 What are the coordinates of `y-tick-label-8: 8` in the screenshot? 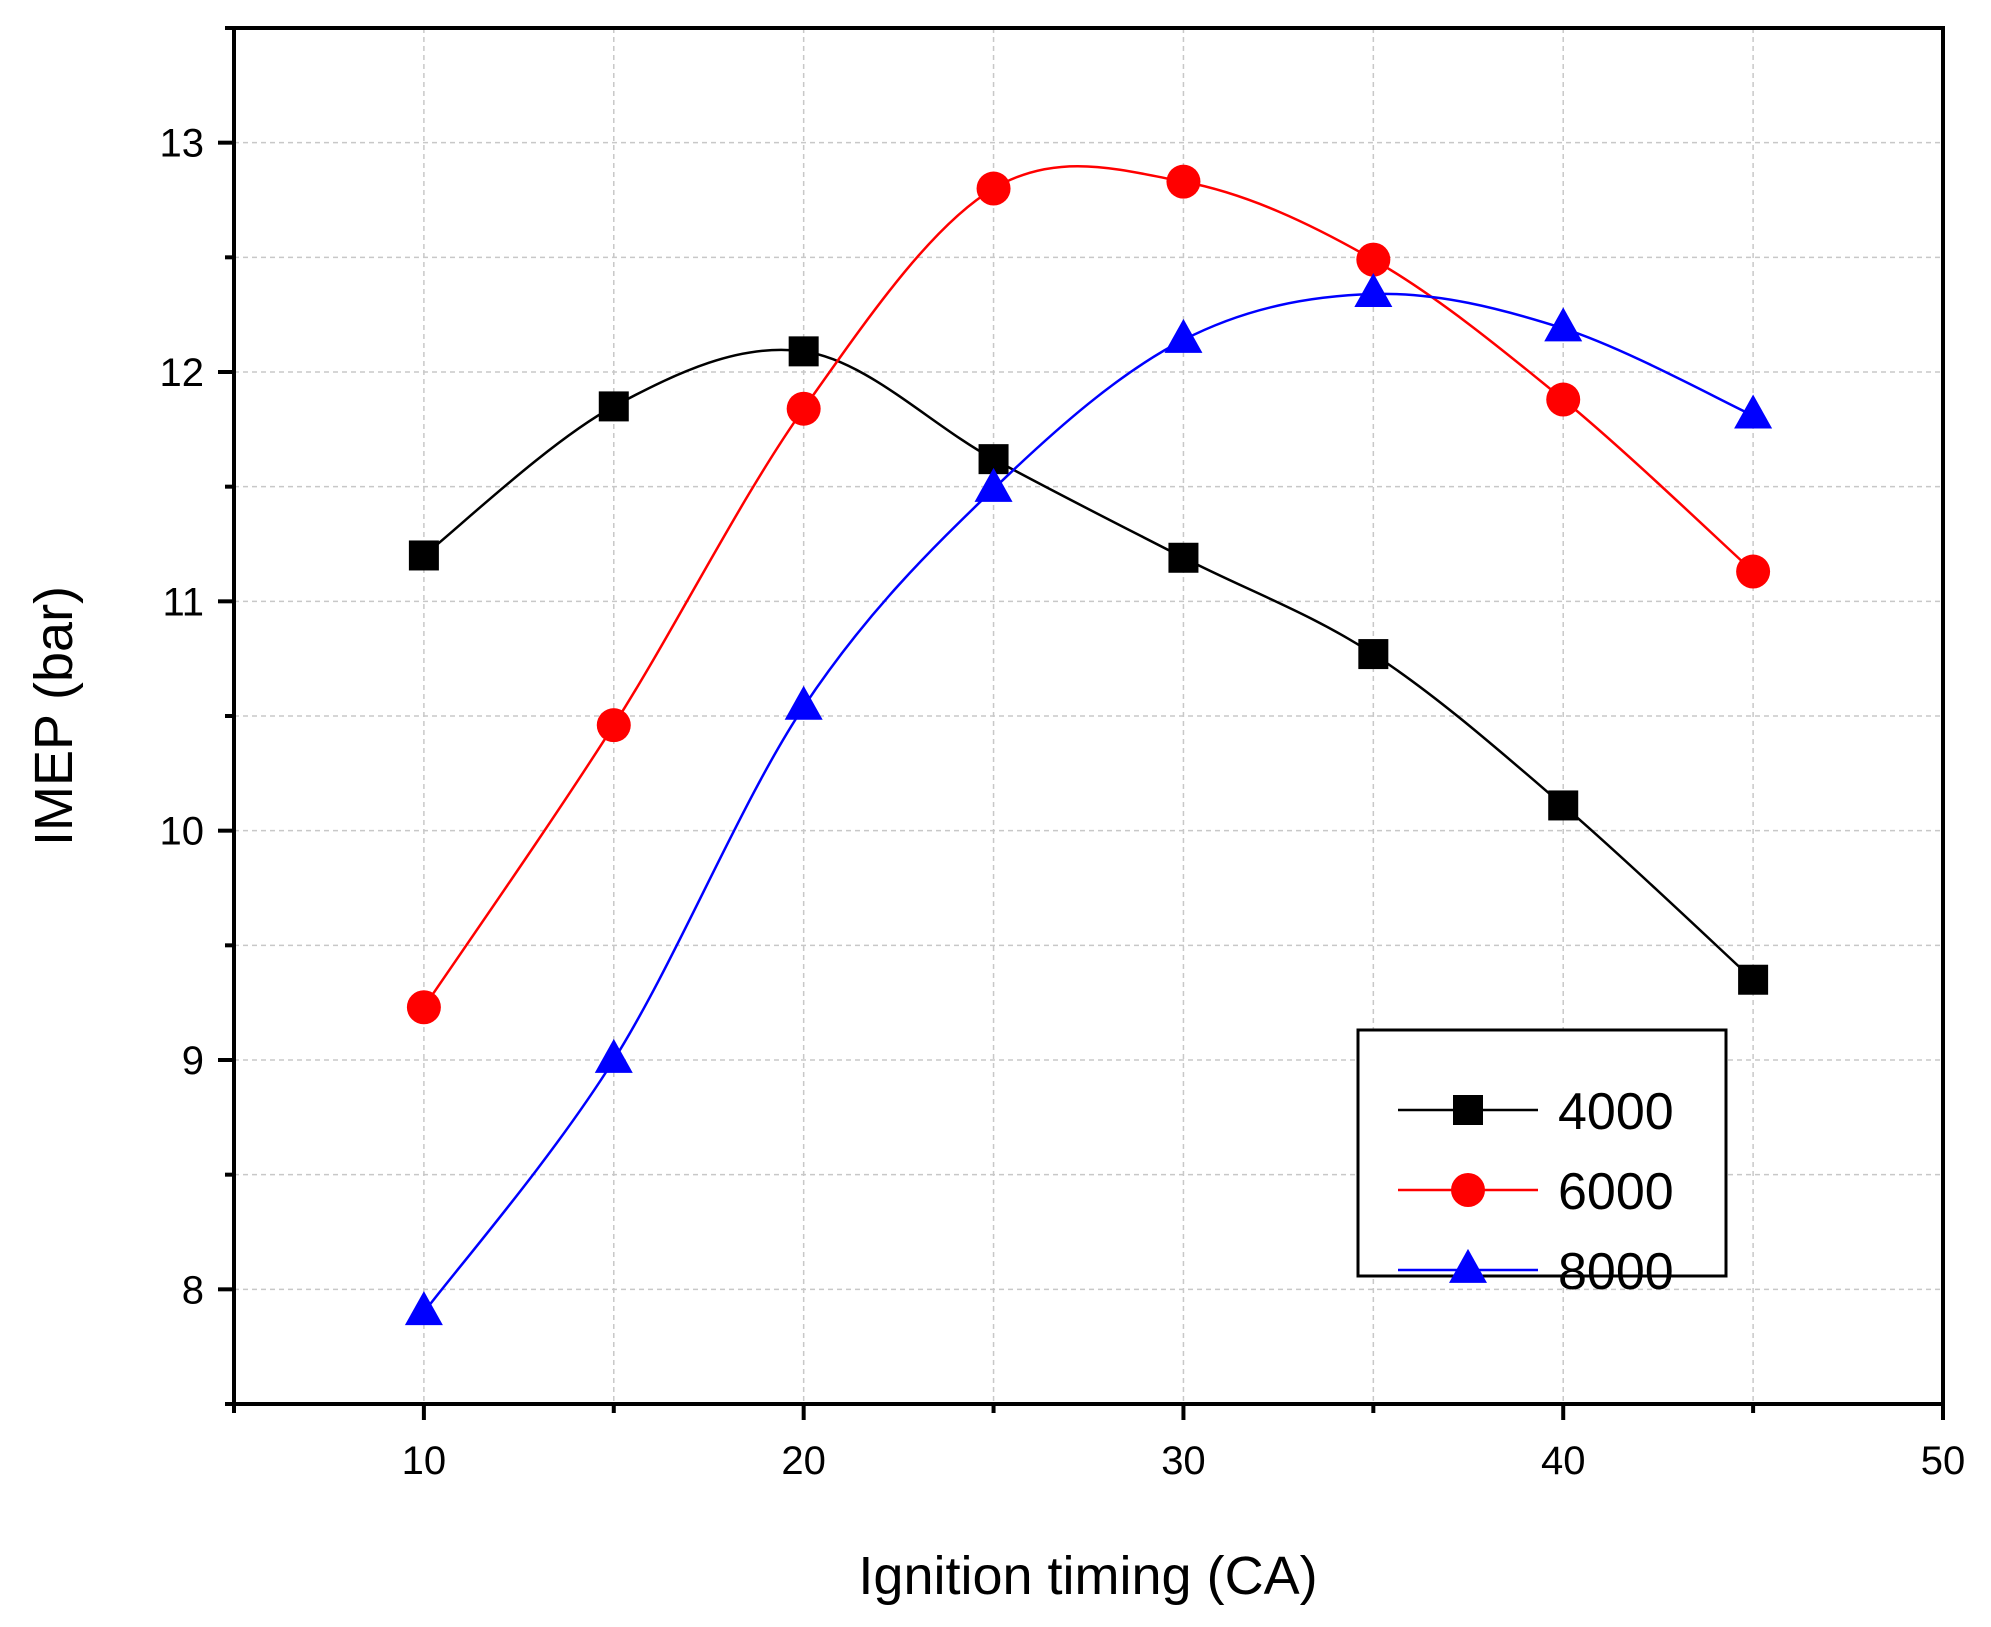 It's located at (193, 1290).